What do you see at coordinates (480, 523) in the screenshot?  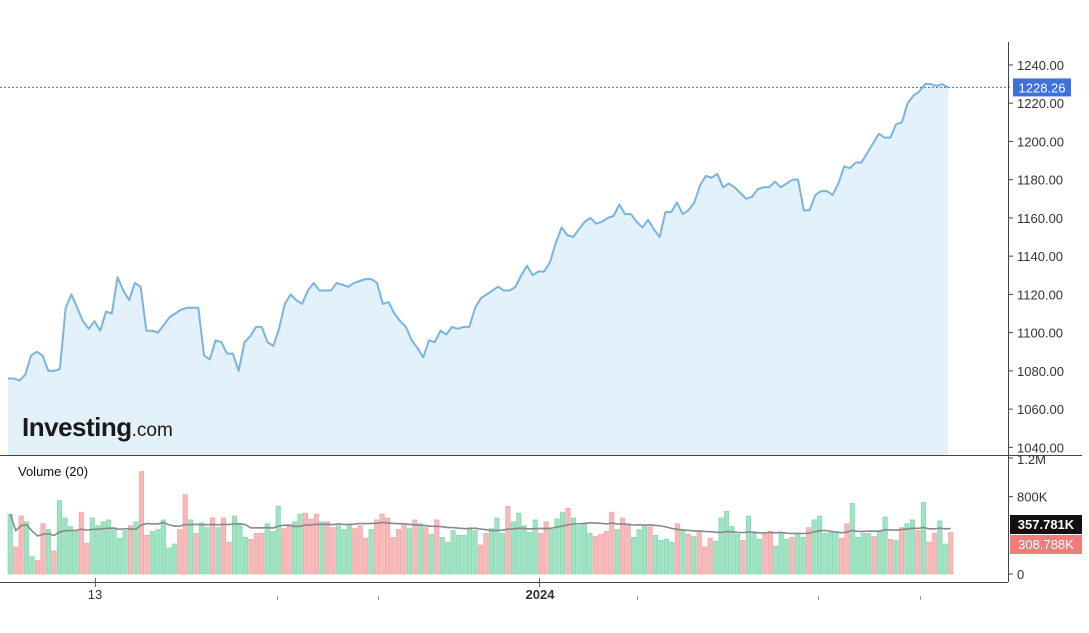 I see `volume-bars` at bounding box center [480, 523].